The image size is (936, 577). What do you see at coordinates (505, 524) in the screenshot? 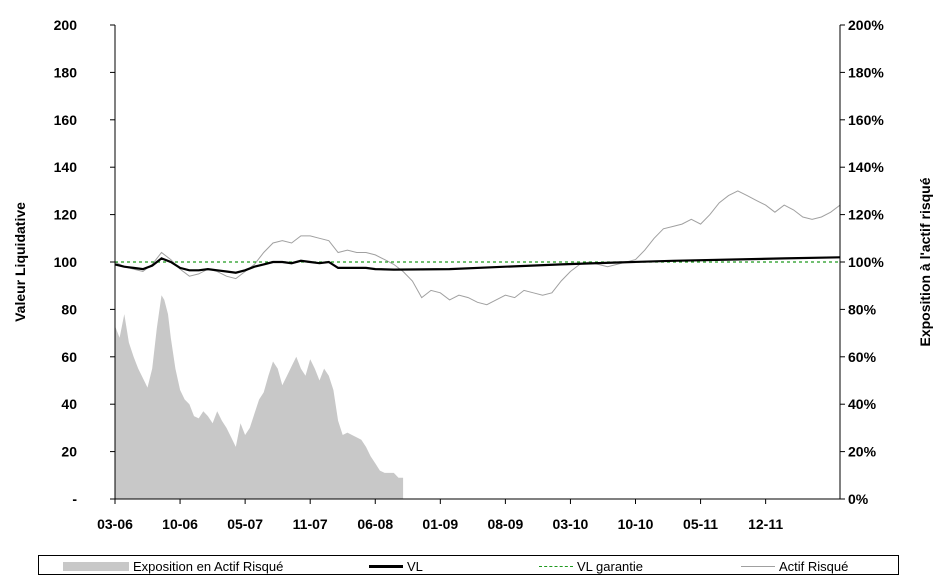
I see `x-tick-label: 08-09` at bounding box center [505, 524].